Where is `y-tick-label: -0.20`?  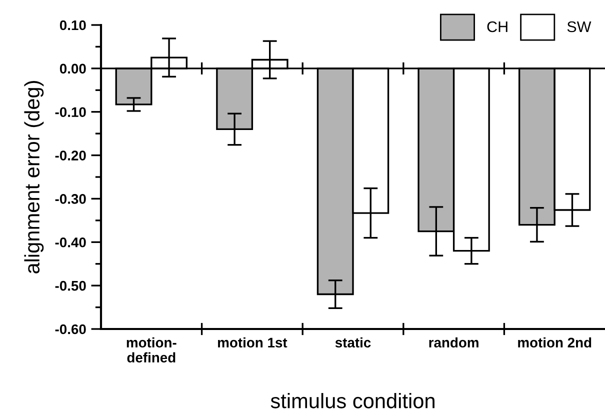 y-tick-label: -0.20 is located at coordinates (70, 155).